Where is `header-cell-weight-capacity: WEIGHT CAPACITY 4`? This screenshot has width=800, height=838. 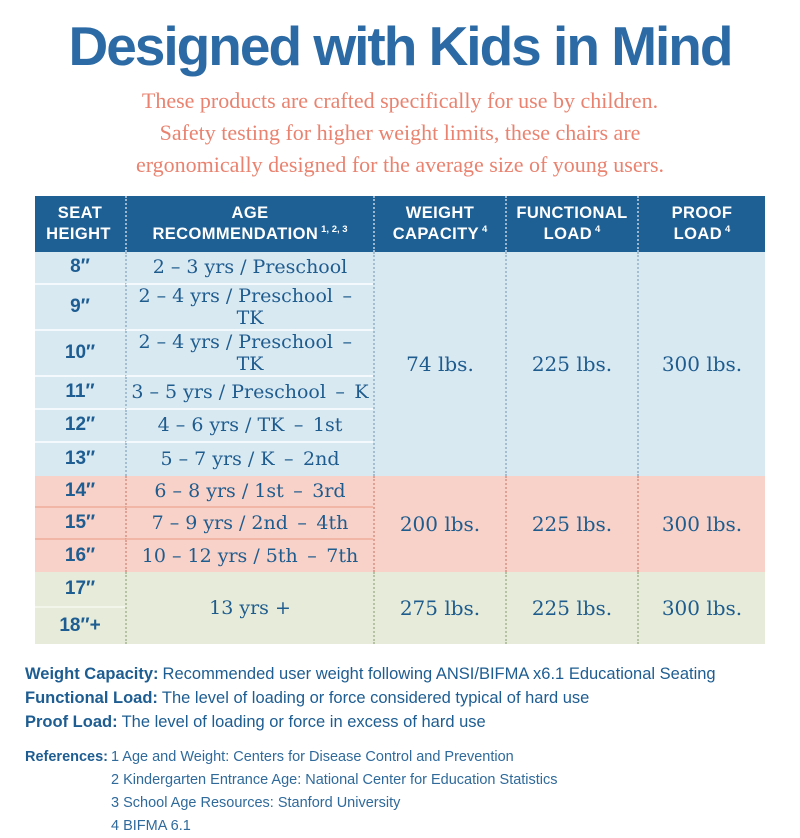 header-cell-weight-capacity: WEIGHT CAPACITY 4 is located at coordinates (439, 223).